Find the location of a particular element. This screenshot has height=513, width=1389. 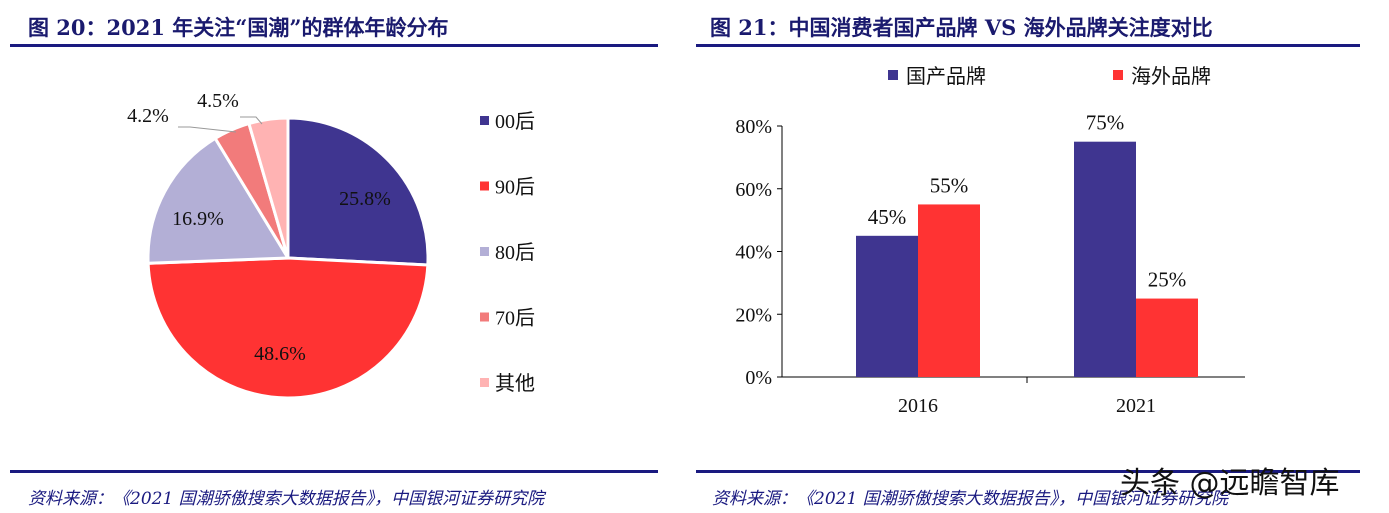

left-source: 资料来源：《2021 国潮骄傲搜索大数据报告》，中国银河证券研究院 is located at coordinates (286, 499).